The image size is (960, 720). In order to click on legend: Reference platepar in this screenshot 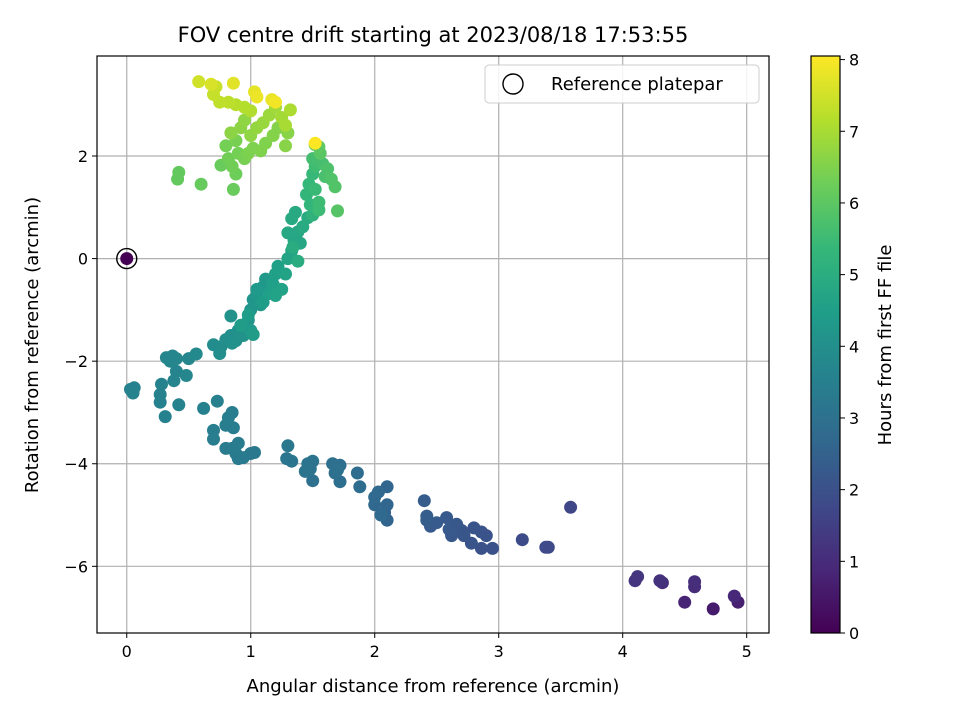, I will do `click(622, 84)`.